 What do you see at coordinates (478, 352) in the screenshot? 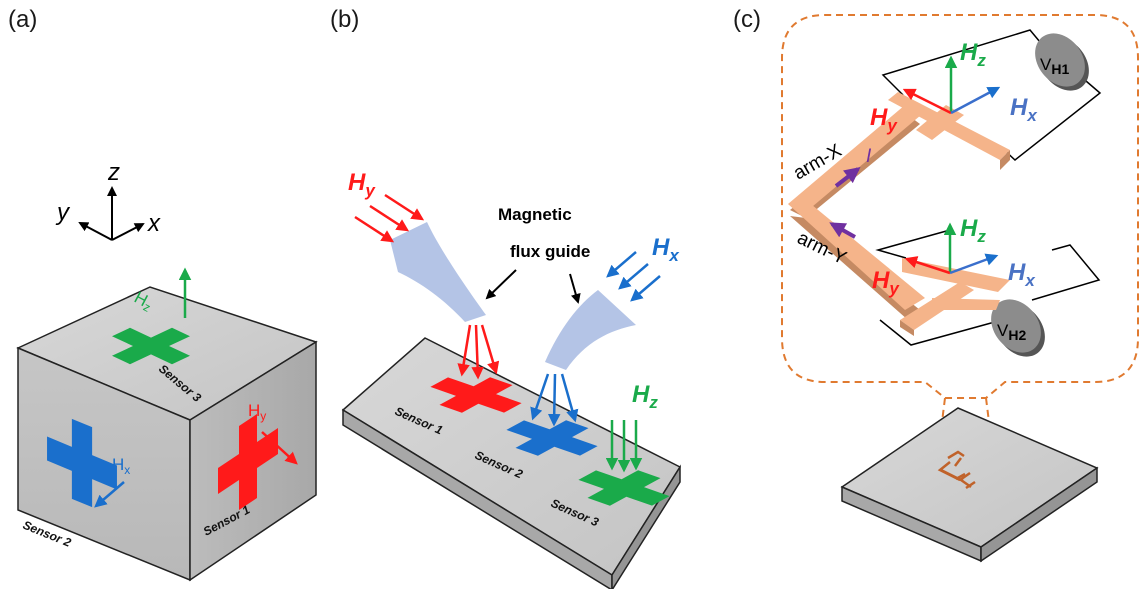
I see `hy-guided-arrows` at bounding box center [478, 352].